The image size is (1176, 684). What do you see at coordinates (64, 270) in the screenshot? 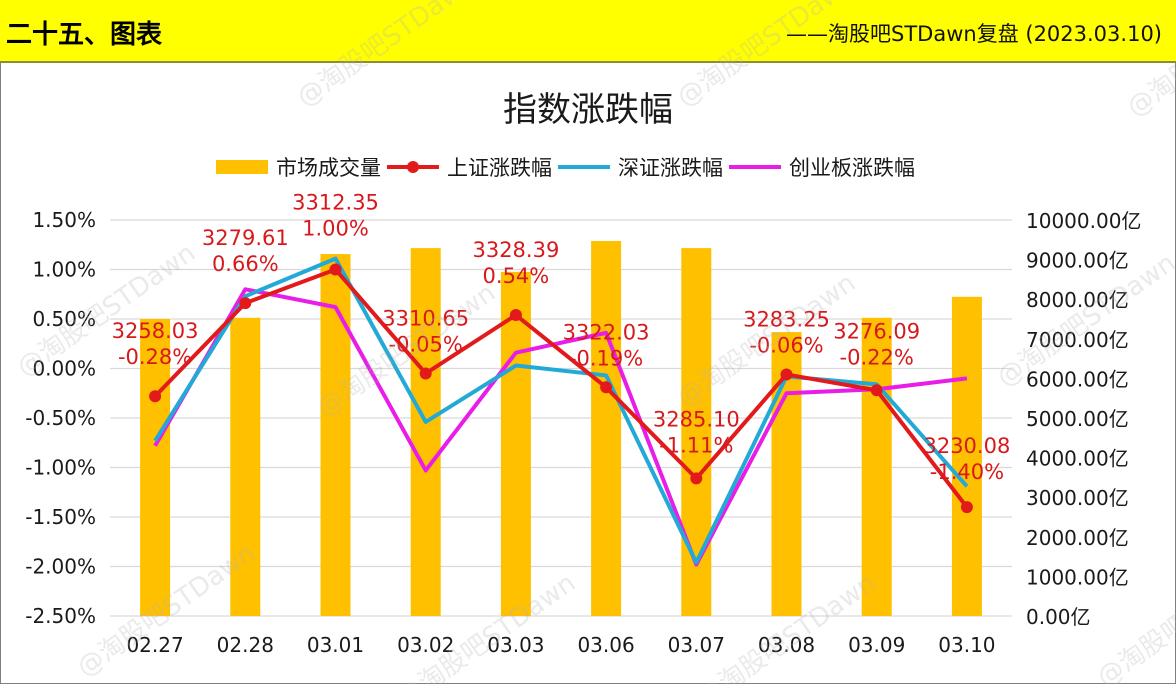
I see `y-left-tick: 1.00%` at bounding box center [64, 270].